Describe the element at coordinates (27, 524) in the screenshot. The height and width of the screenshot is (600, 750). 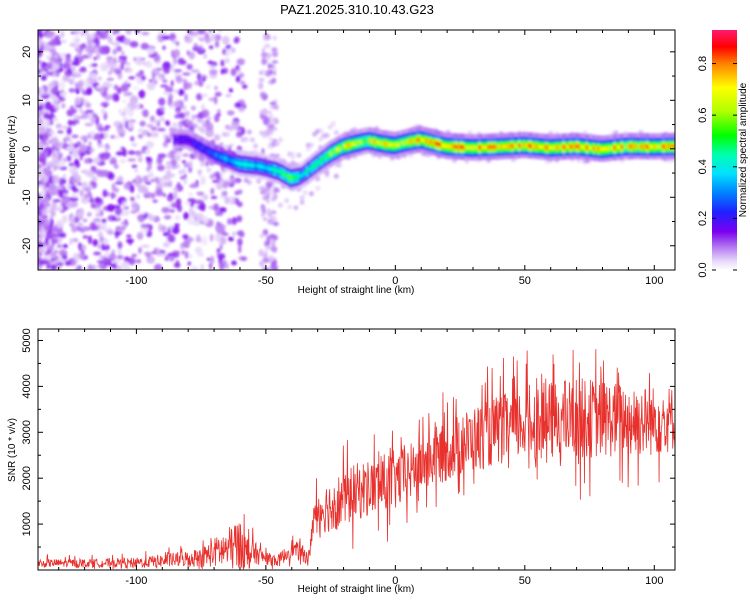
I see `snr-y-tick-label: 1000` at that location.